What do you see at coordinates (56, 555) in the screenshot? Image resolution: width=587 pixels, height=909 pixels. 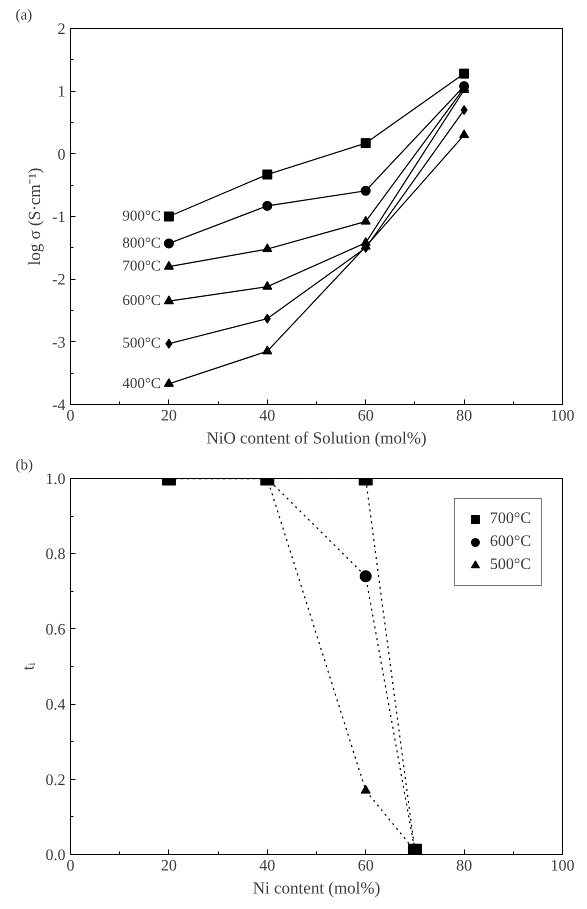 I see `y-tick-label: 0.8` at bounding box center [56, 555].